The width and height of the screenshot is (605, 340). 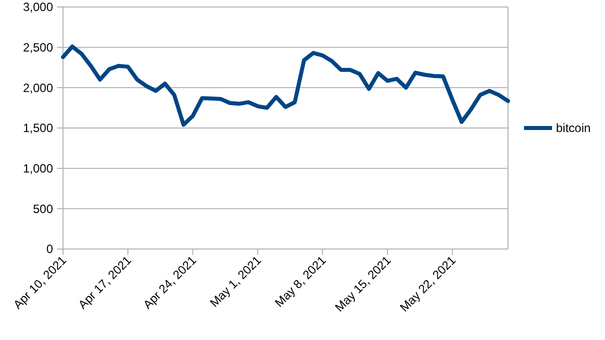 What do you see at coordinates (38, 47) in the screenshot?
I see `y-tick-label: 2,500` at bounding box center [38, 47].